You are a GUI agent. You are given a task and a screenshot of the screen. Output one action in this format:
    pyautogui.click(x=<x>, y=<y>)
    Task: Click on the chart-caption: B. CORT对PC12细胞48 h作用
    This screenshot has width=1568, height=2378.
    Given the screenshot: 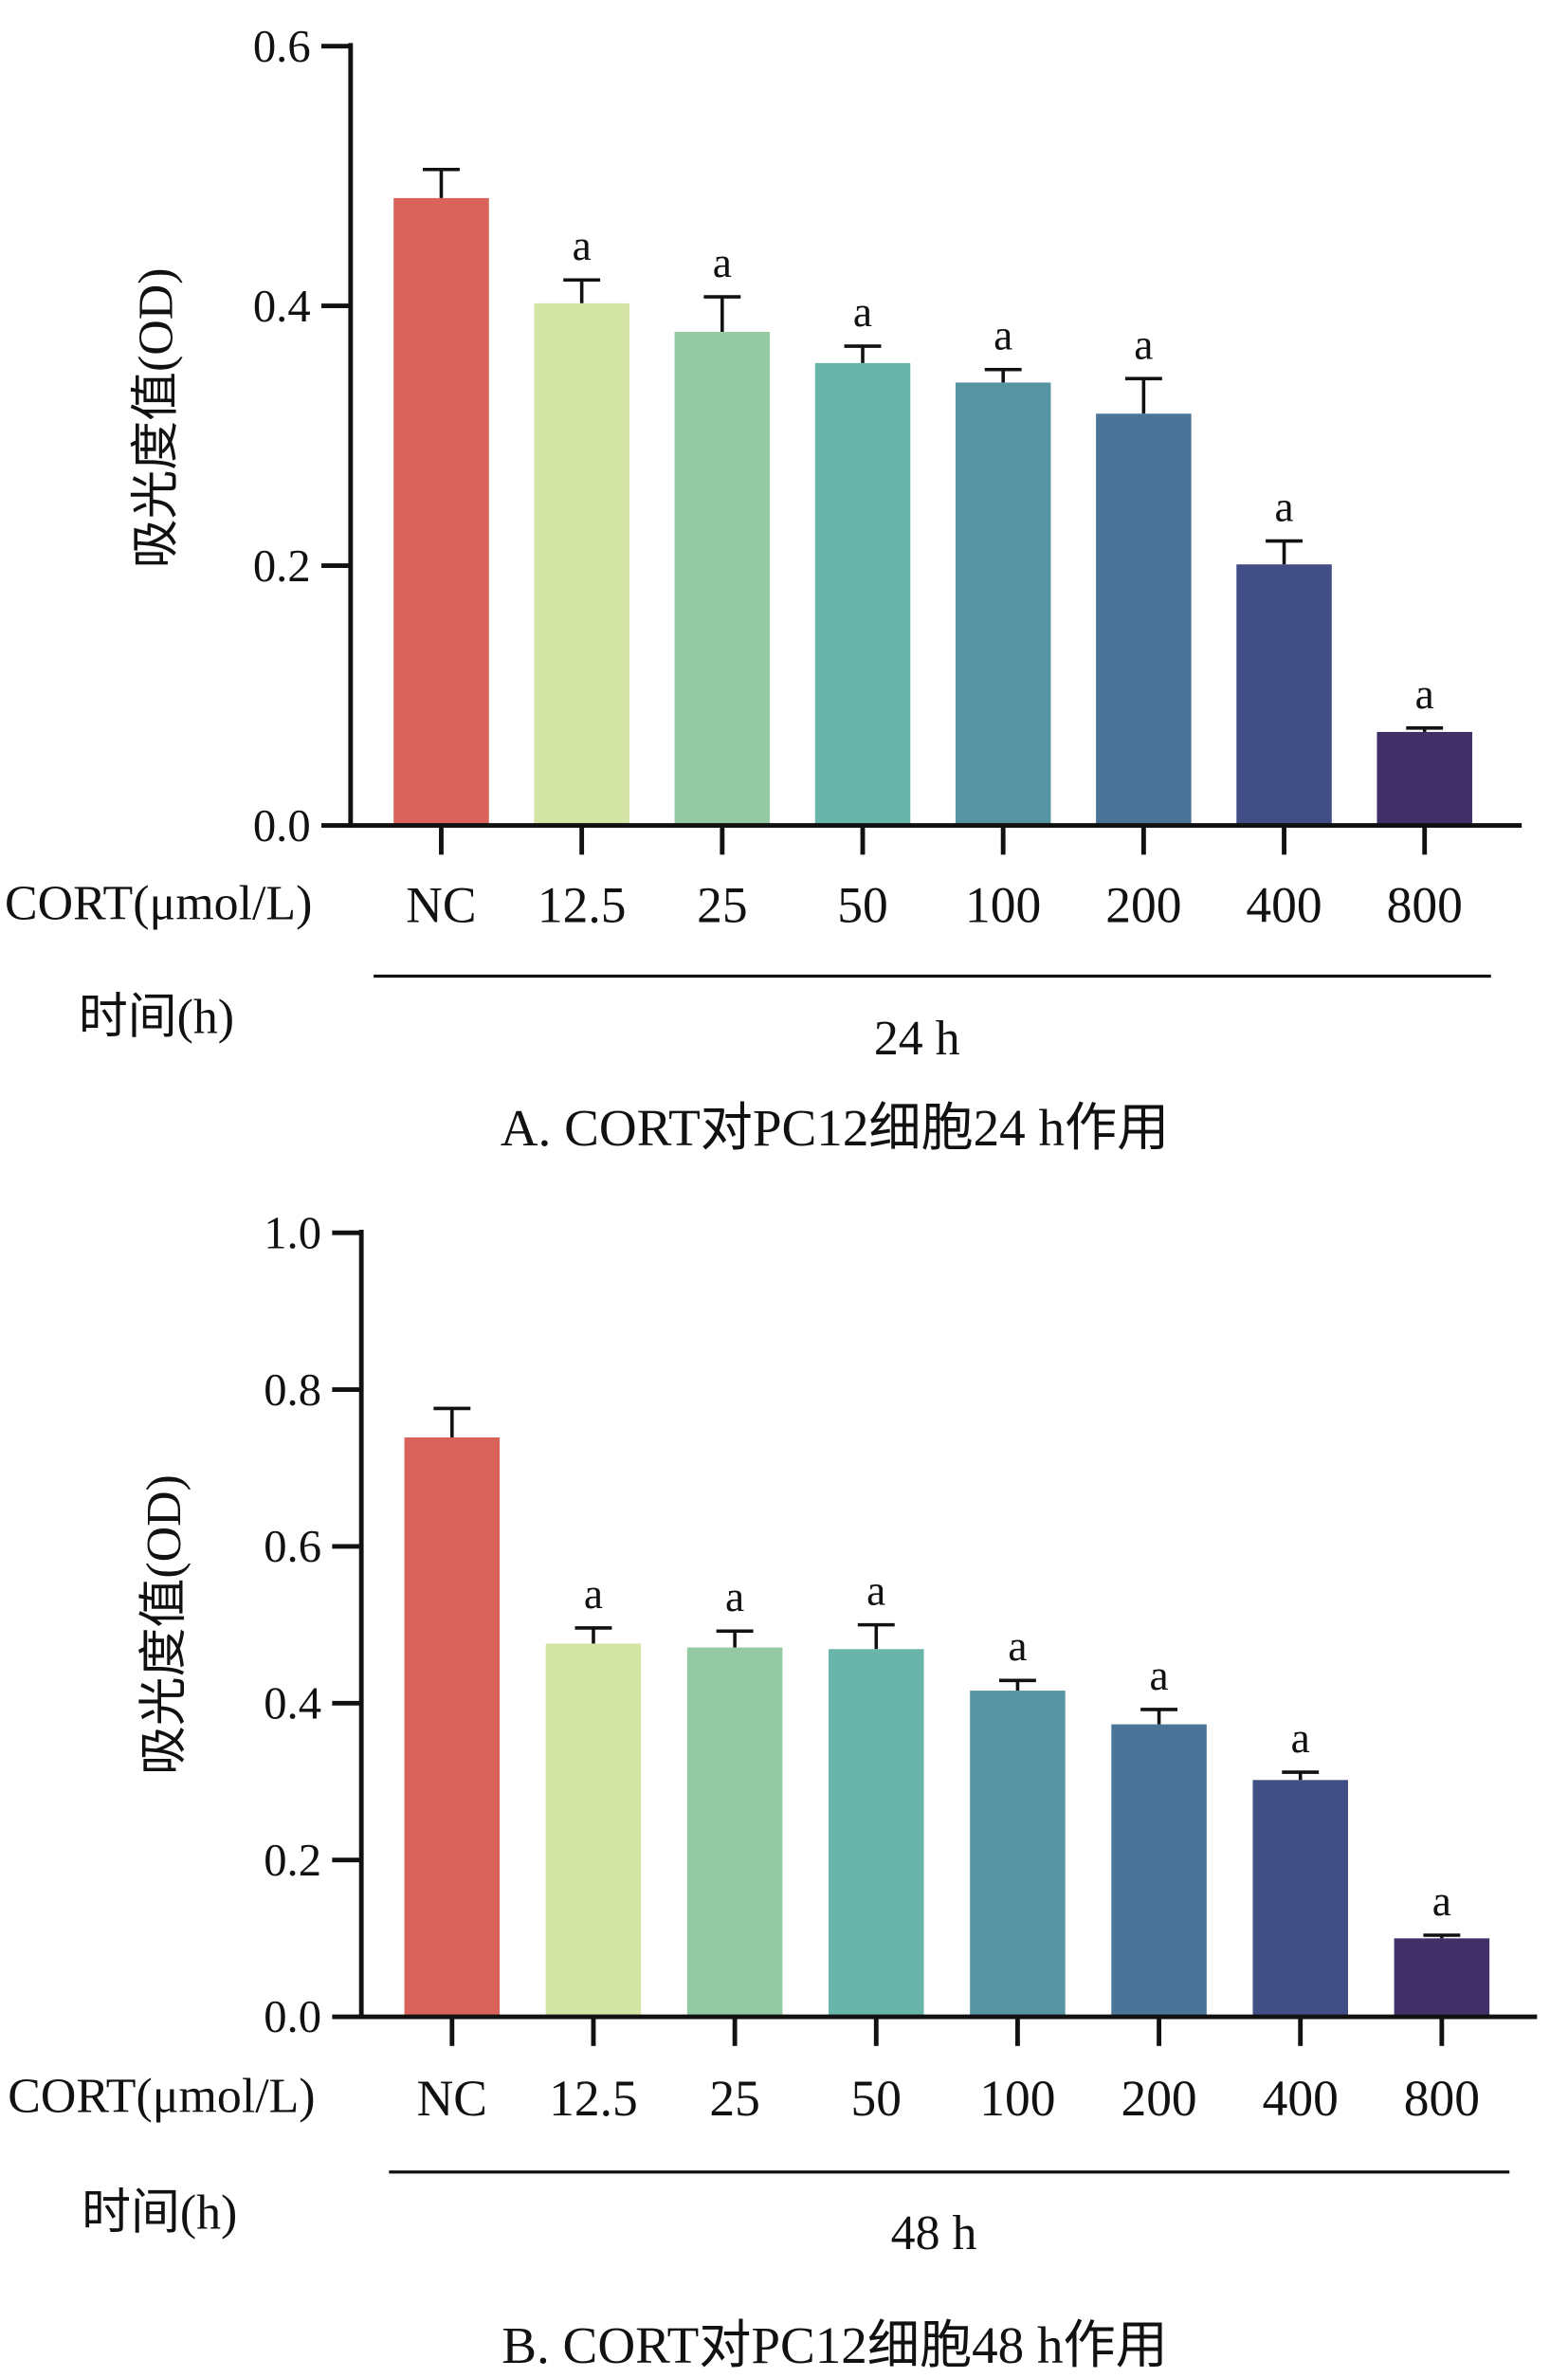 What is the action you would take?
    pyautogui.click(x=834, y=2345)
    